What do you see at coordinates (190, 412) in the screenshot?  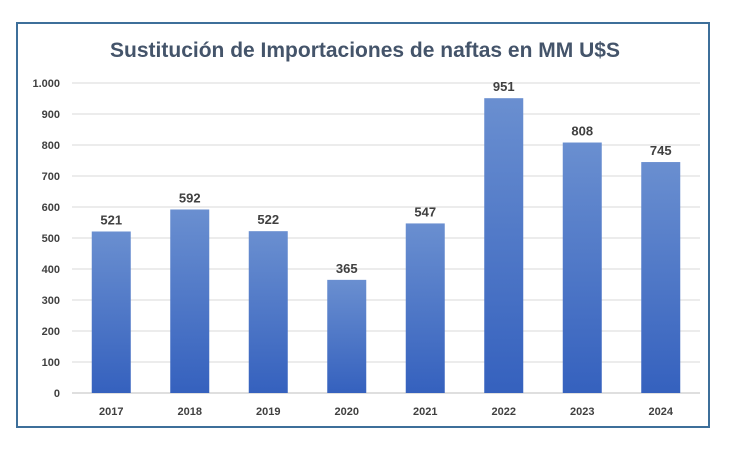 I see `x-tick-label: 2018` at bounding box center [190, 412].